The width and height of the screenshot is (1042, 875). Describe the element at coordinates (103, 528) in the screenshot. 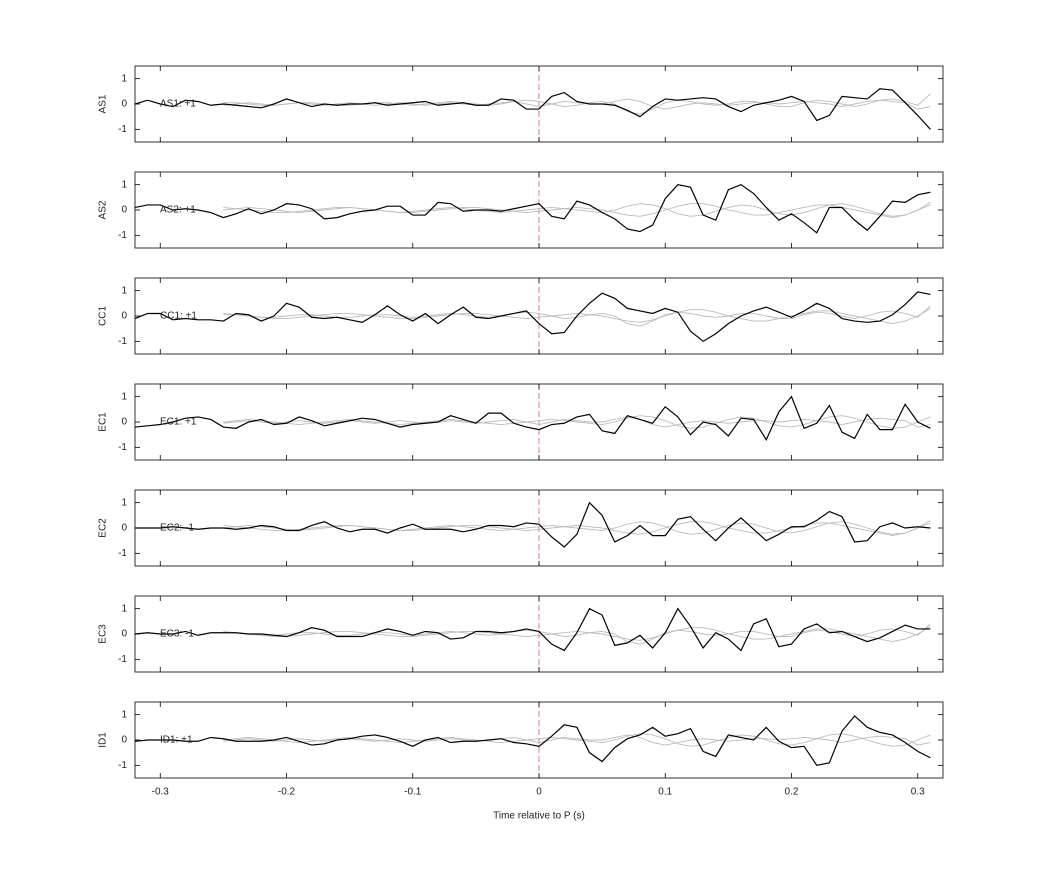

I see `y-axis-title: EC2` at that location.